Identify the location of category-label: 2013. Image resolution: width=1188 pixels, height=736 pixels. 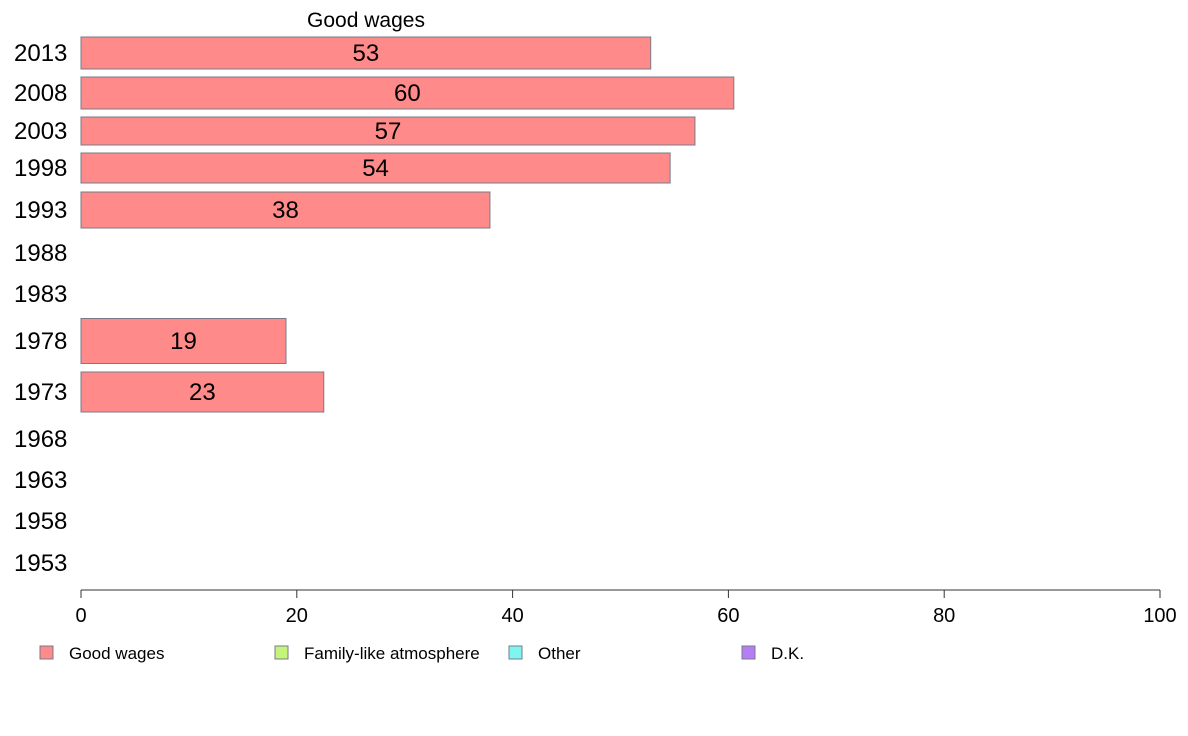
(40, 53).